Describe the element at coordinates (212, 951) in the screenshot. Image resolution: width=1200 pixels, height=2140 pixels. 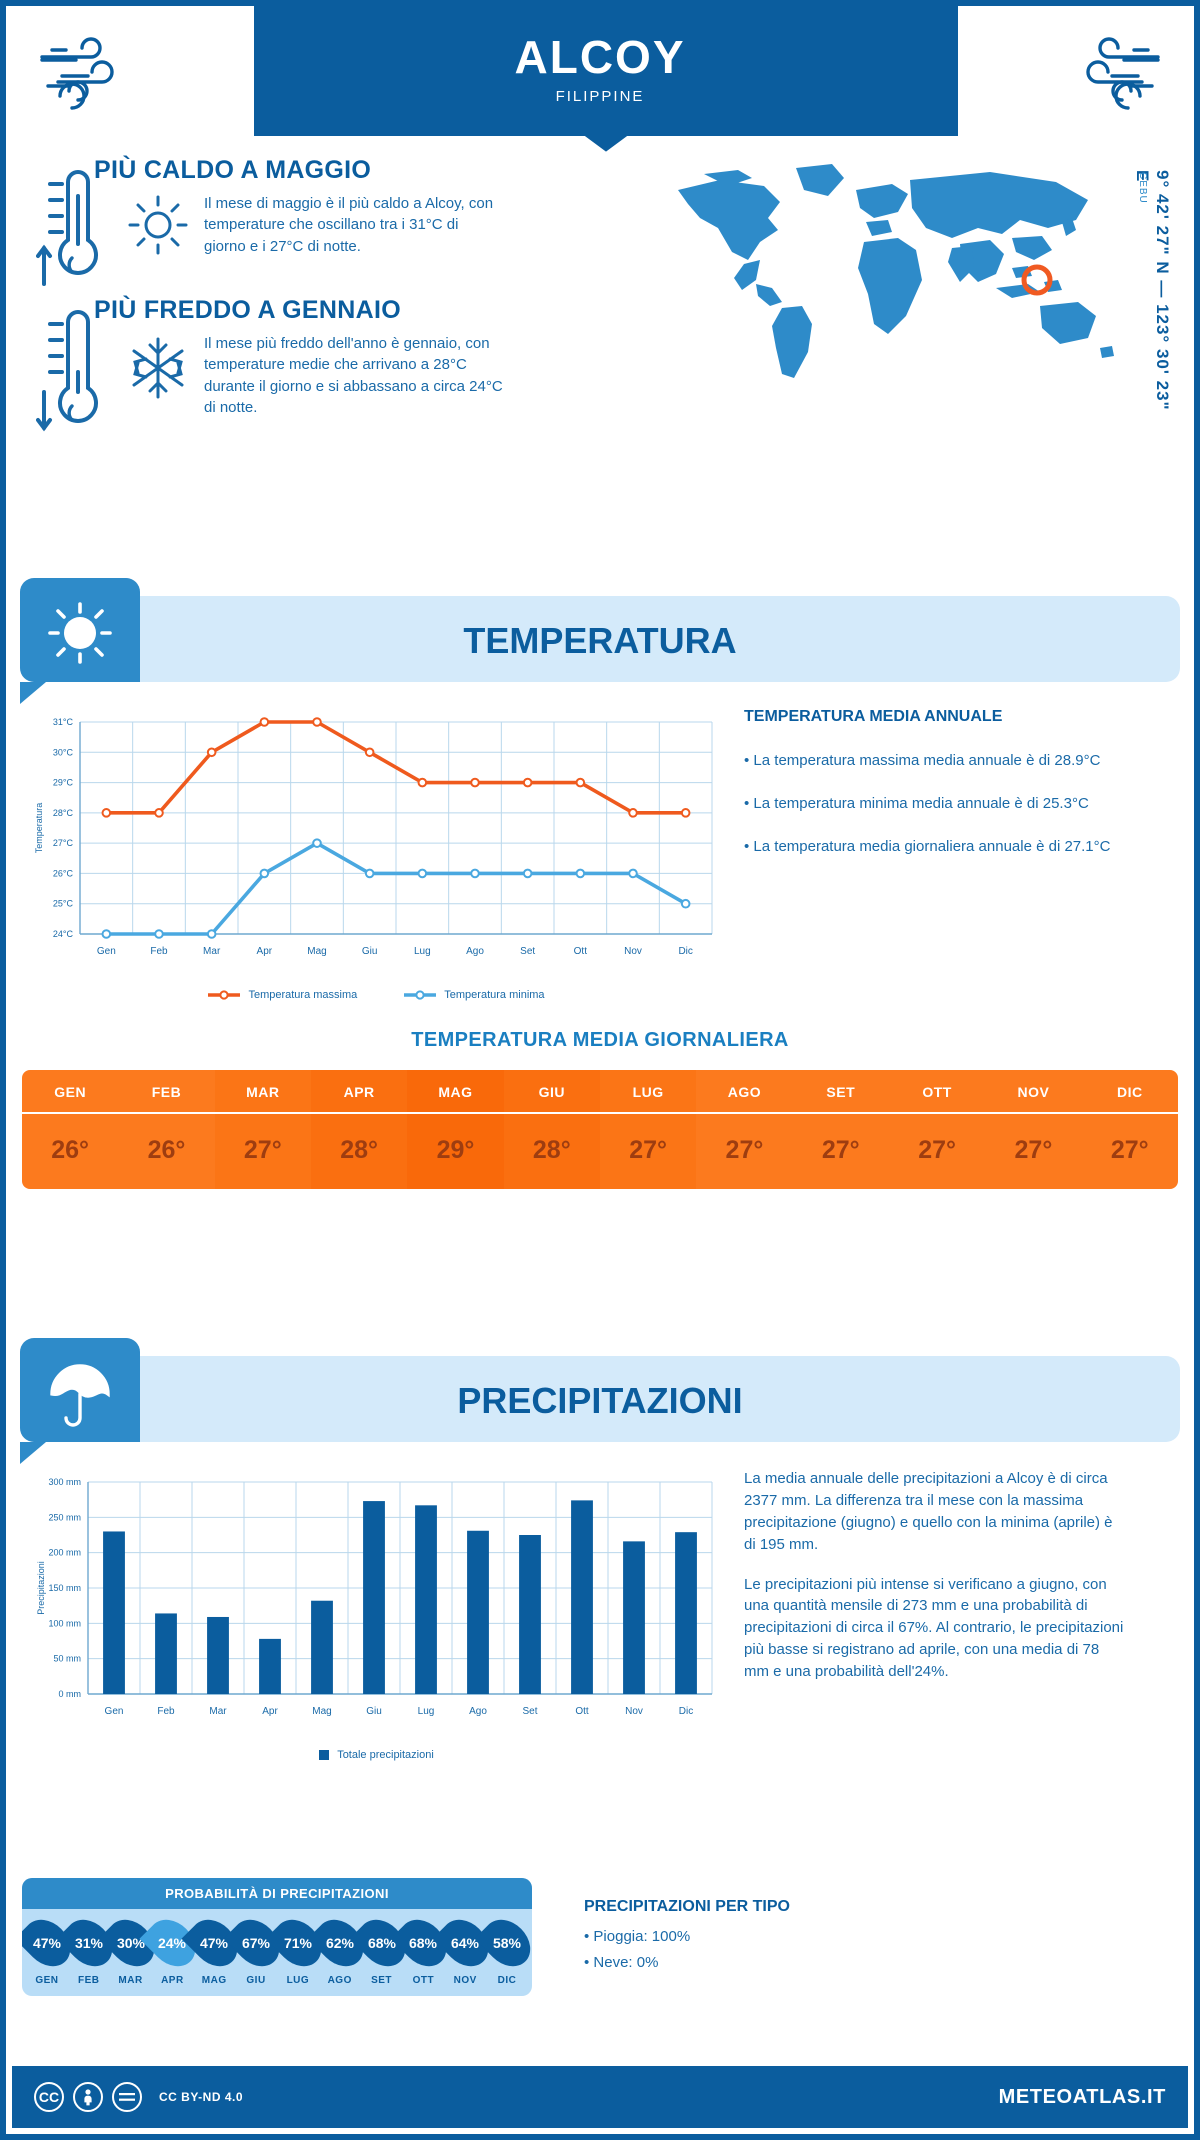
I see `svg-text: Mar` at that location.